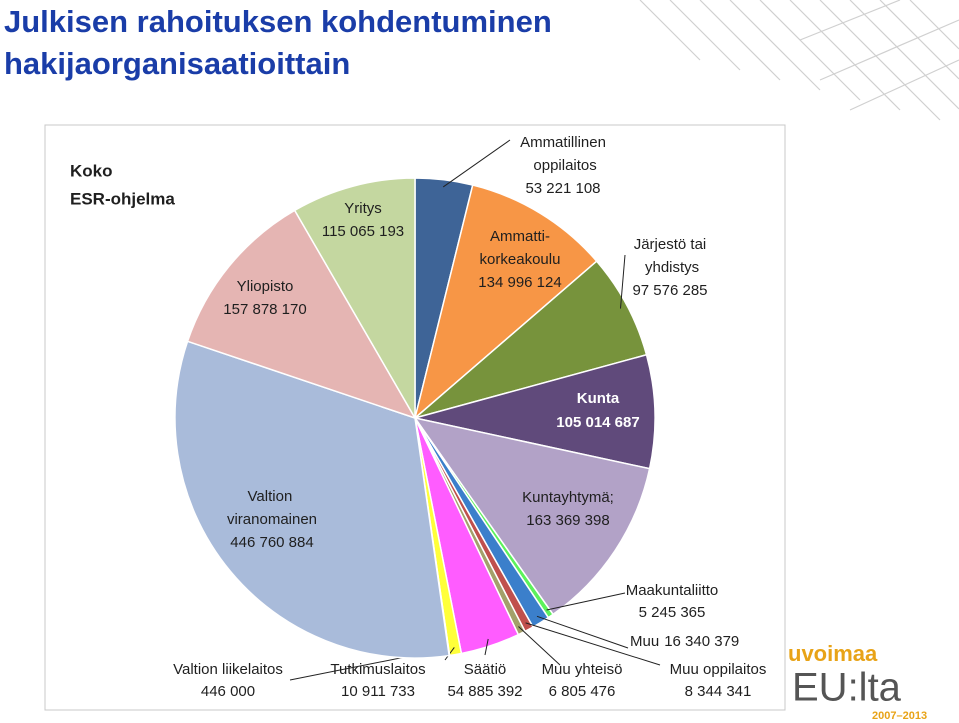 The height and width of the screenshot is (723, 959). I want to click on value-label: 115 065 193, so click(363, 231).